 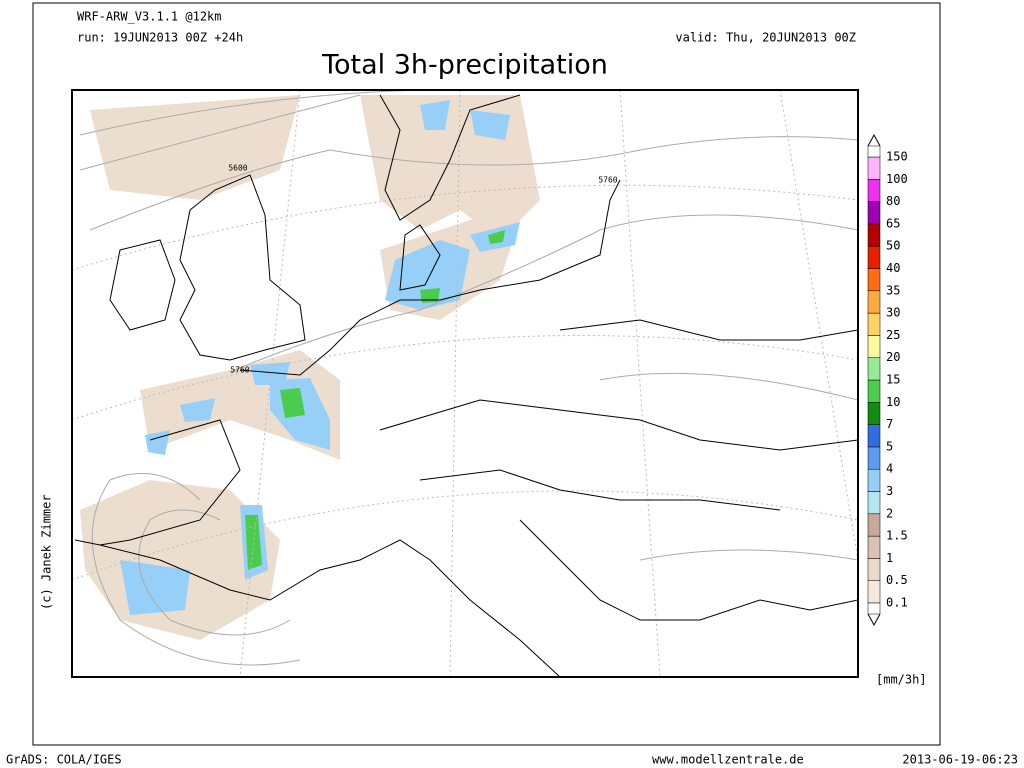 I want to click on credit: (c) Janek Zimmer, so click(x=47, y=552).